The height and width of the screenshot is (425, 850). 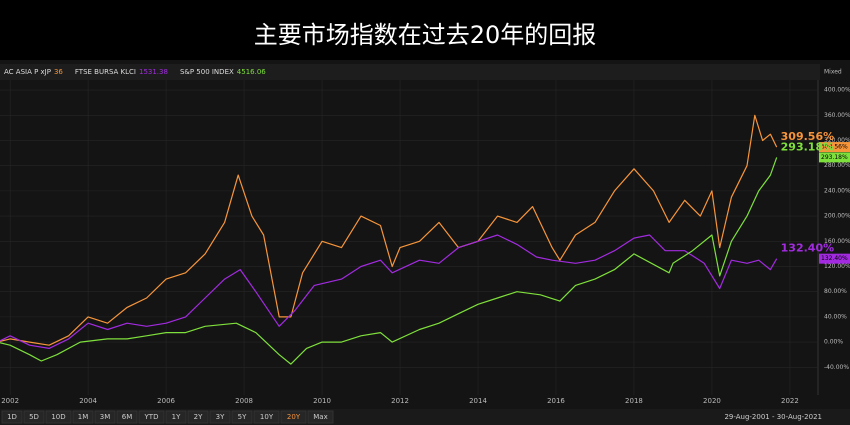 What do you see at coordinates (58, 72) in the screenshot?
I see `legend-value: 36` at bounding box center [58, 72].